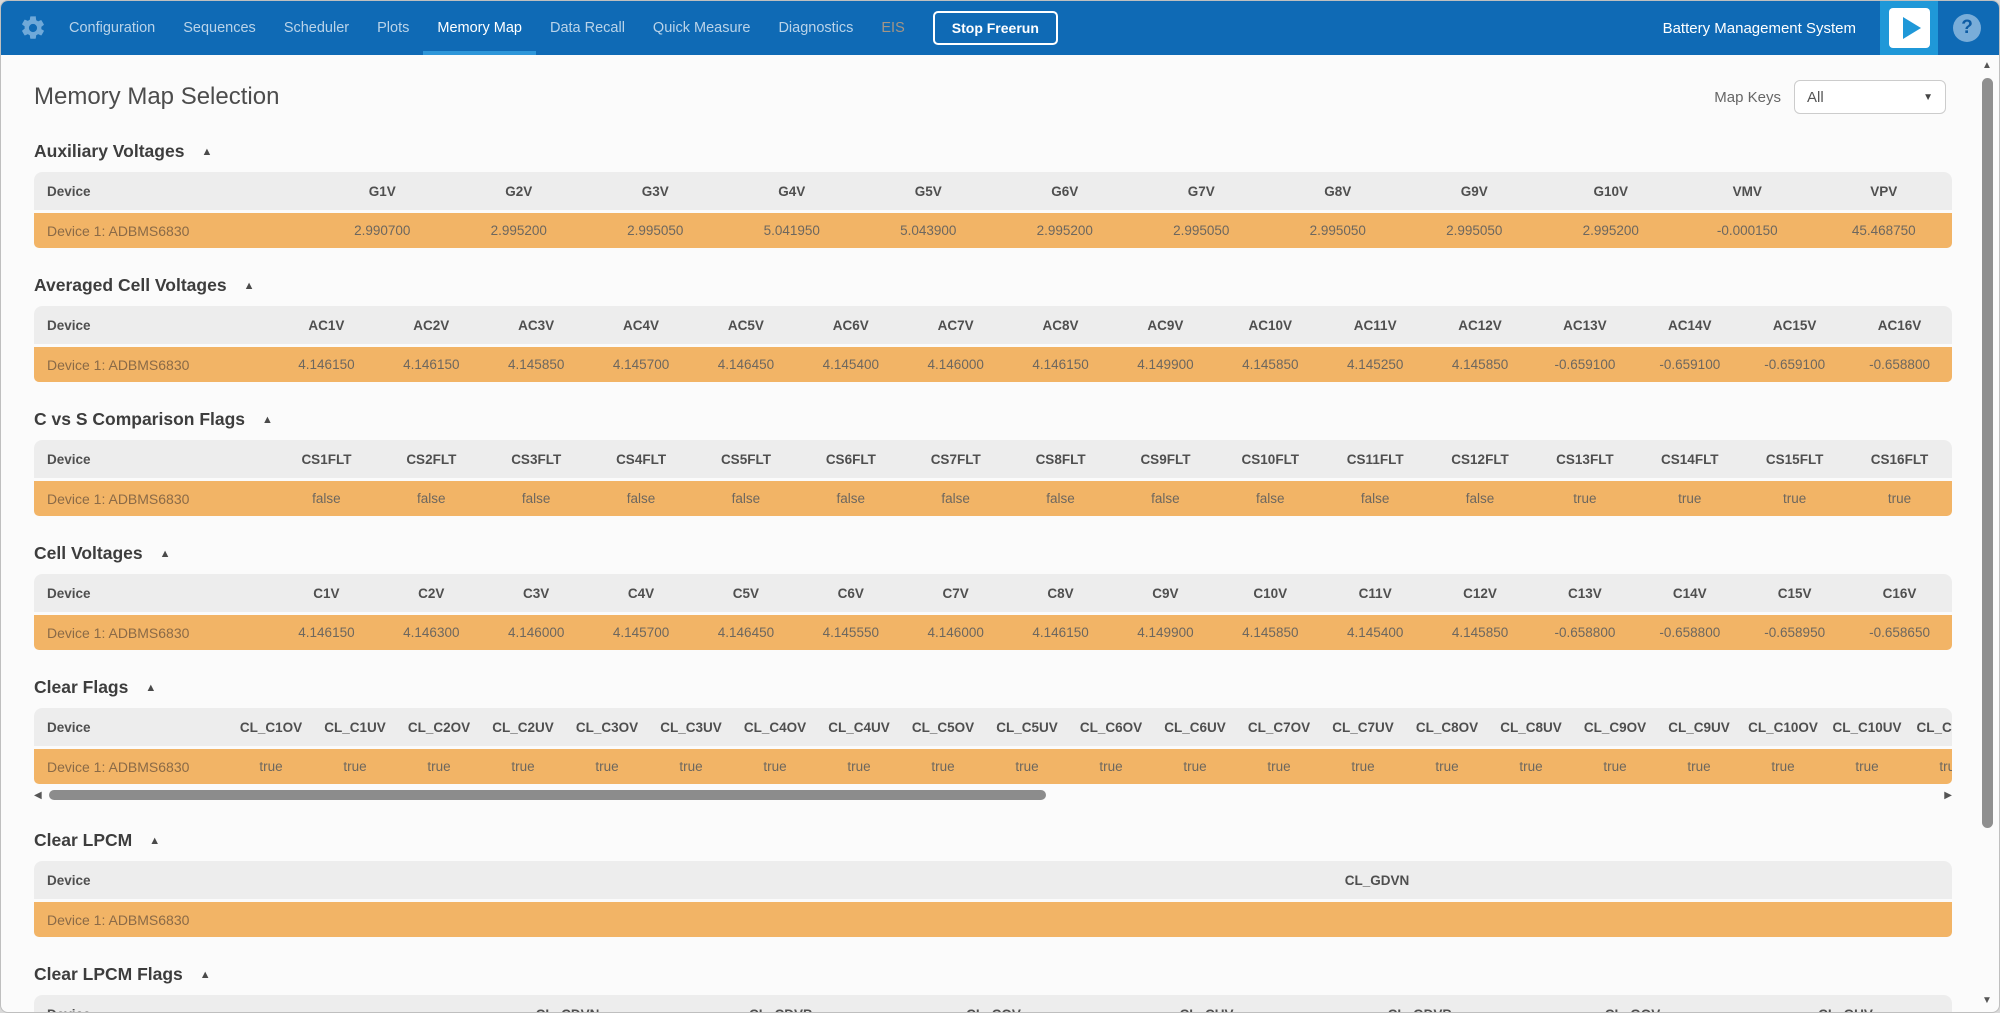  What do you see at coordinates (219, 28) in the screenshot?
I see `nav-tab-sequences: Sequences` at bounding box center [219, 28].